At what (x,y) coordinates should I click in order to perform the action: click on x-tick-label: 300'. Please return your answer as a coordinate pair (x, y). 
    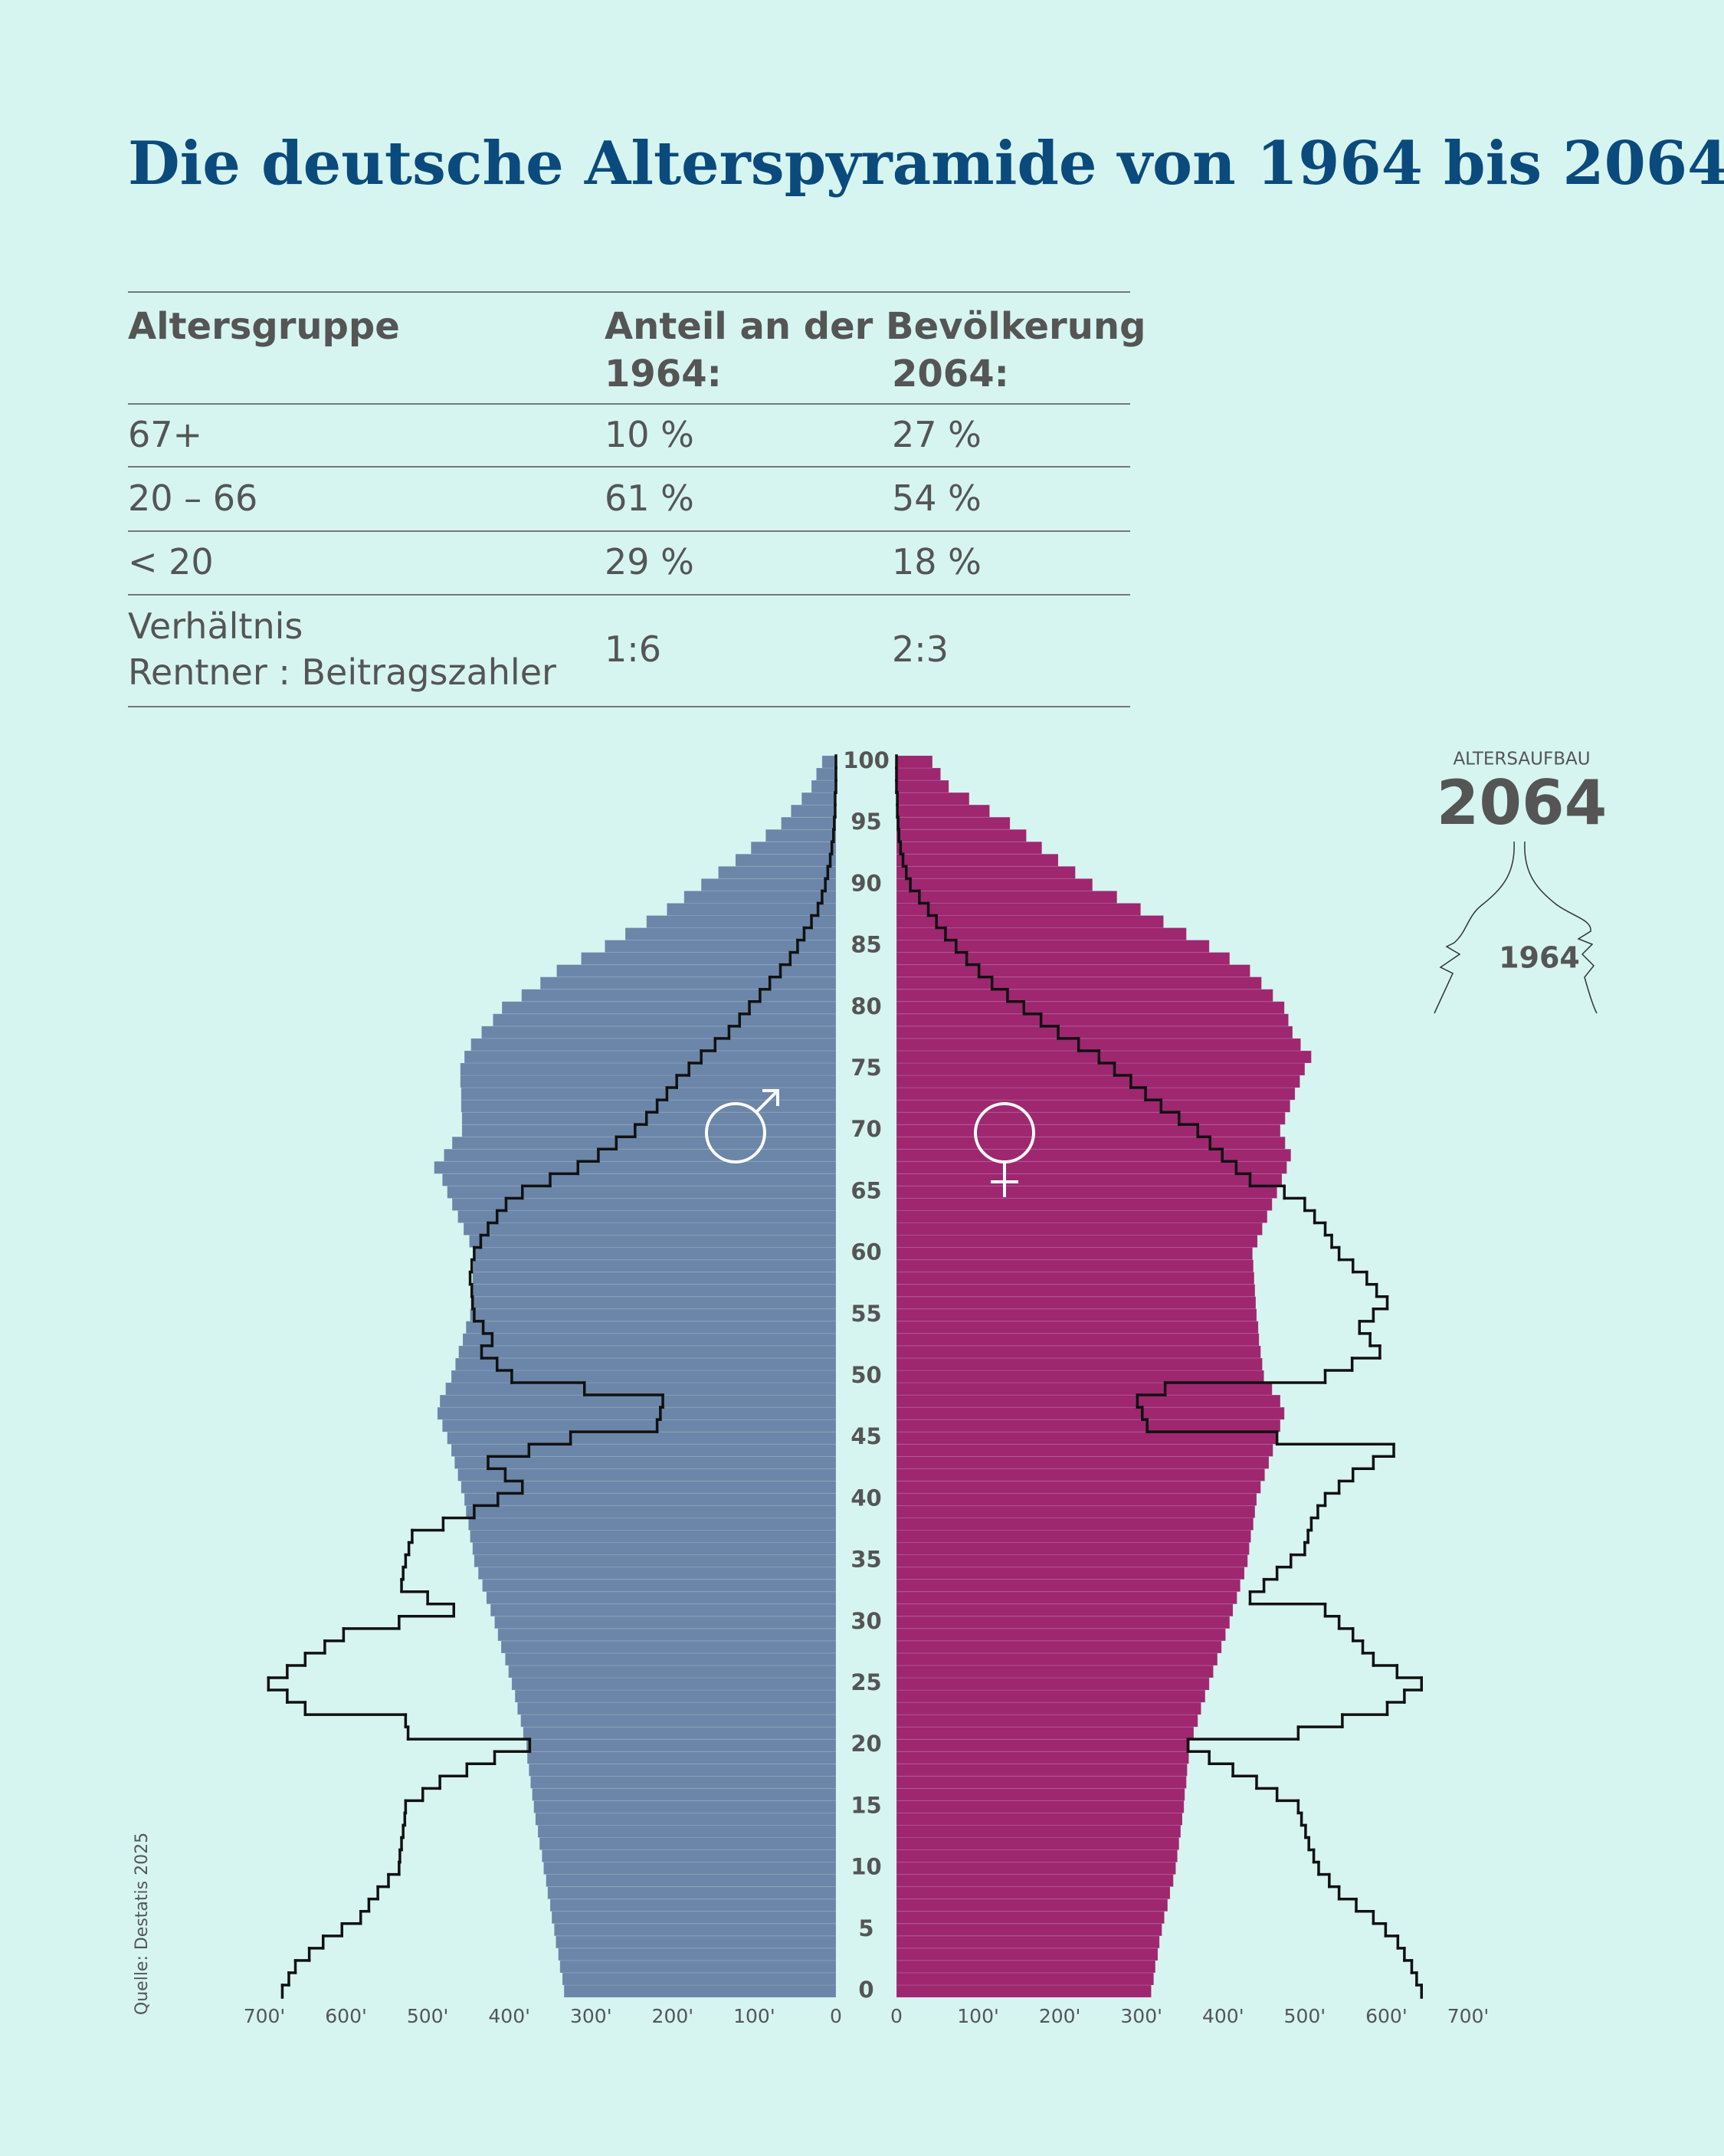
    Looking at the image, I should click on (591, 2016).